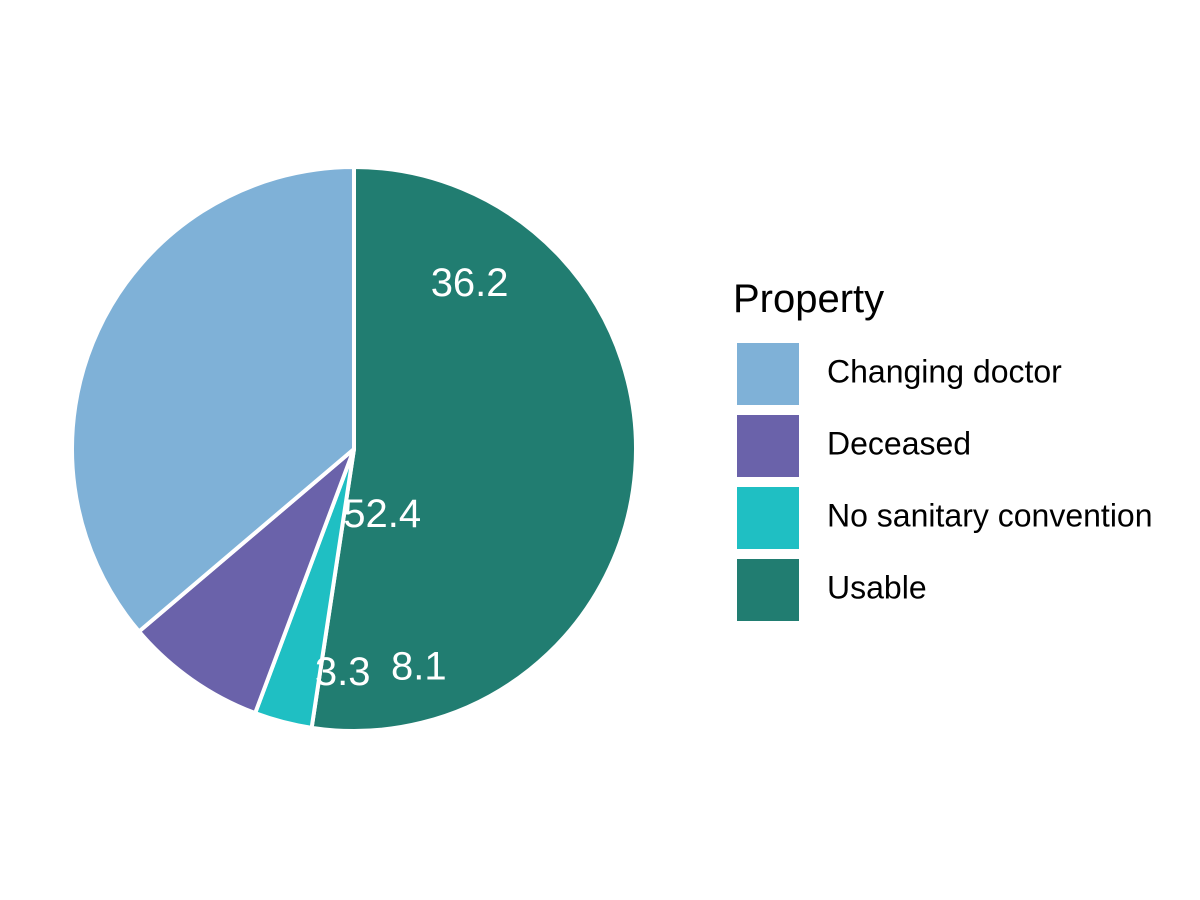 This screenshot has width=1200, height=900. I want to click on legend-title: Property, so click(808, 299).